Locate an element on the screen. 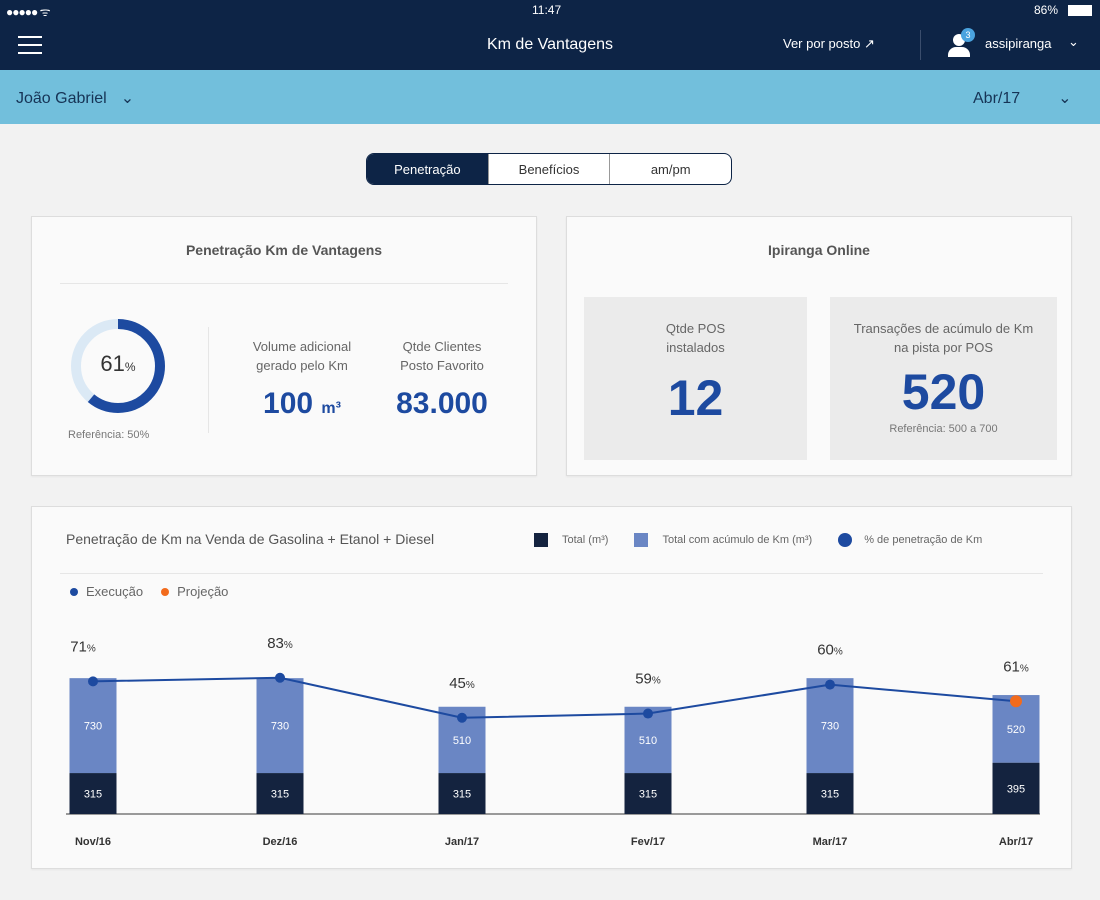 This screenshot has height=900, width=1100. page-title: Km de Vantagens is located at coordinates (549, 44).